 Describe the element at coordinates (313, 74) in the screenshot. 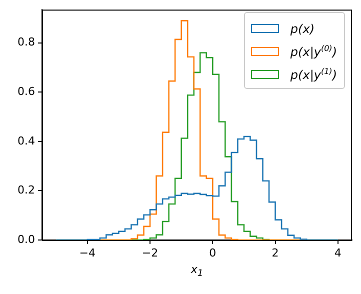

I see `legend-label: p(x|y$^{(1)}$)` at that location.